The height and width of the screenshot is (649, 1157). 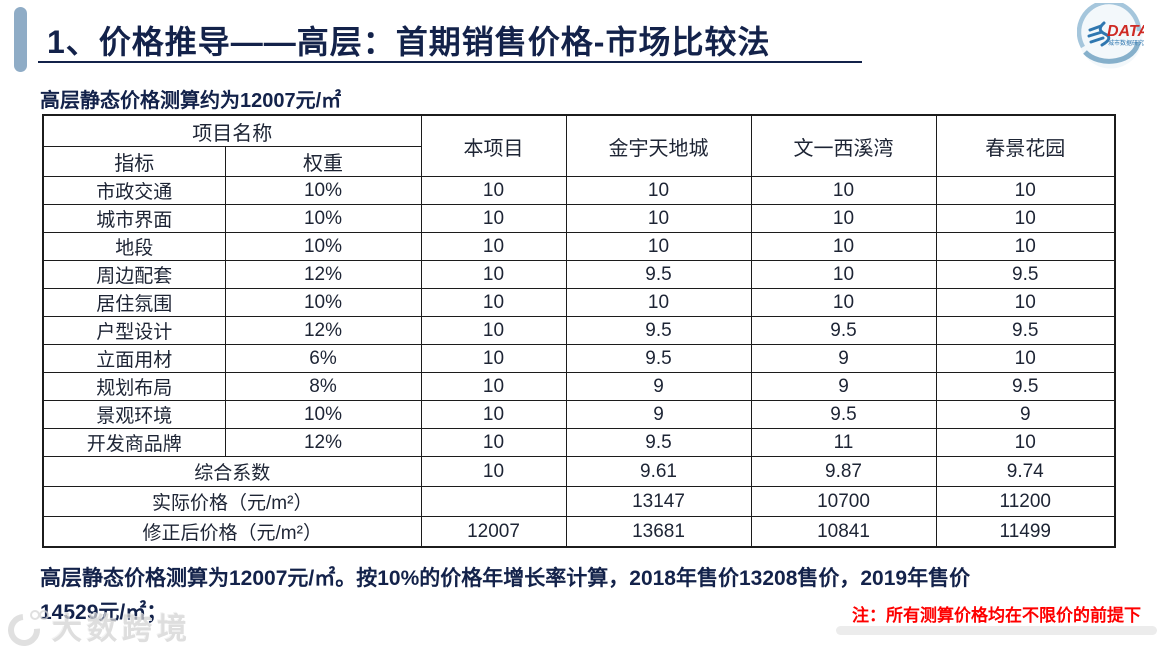 I want to click on data-logo: DATA 城市数据研究院, so click(x=1113, y=35).